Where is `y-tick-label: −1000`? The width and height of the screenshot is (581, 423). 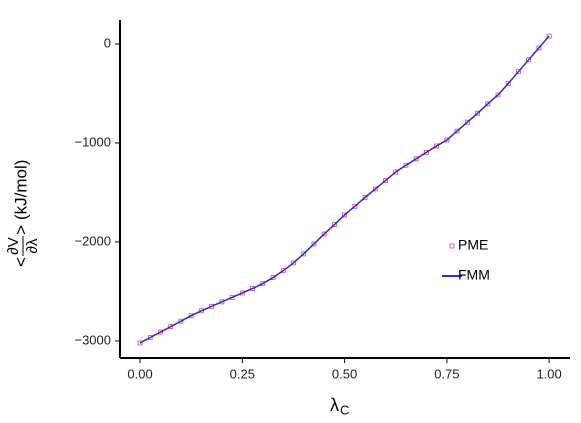
y-tick-label: −1000 is located at coordinates (92, 141).